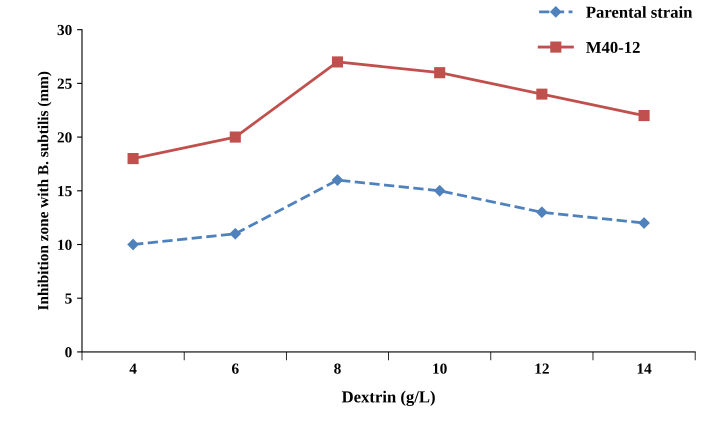 The image size is (713, 424). I want to click on y-tick-label: 0, so click(68, 352).